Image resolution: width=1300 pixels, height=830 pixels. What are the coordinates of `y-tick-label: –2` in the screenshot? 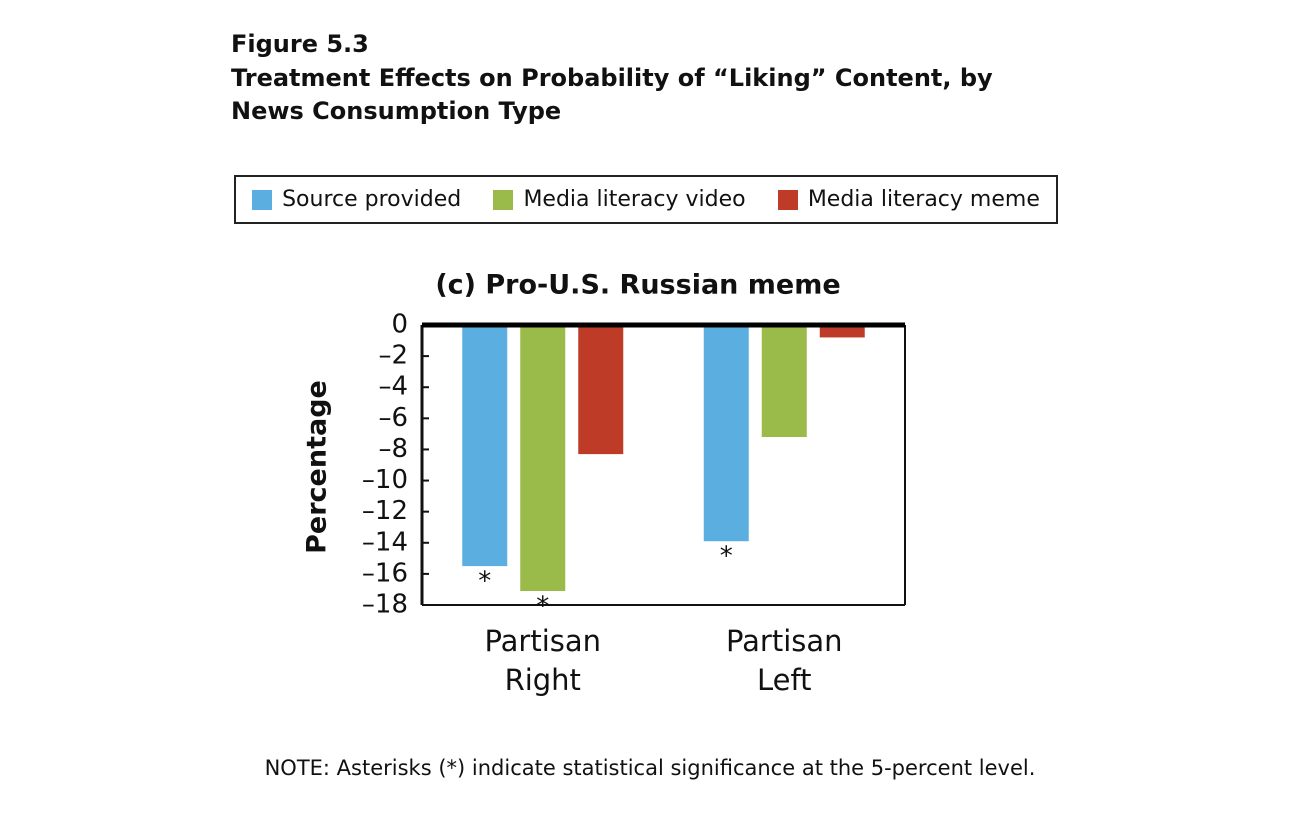 It's located at (393, 356).